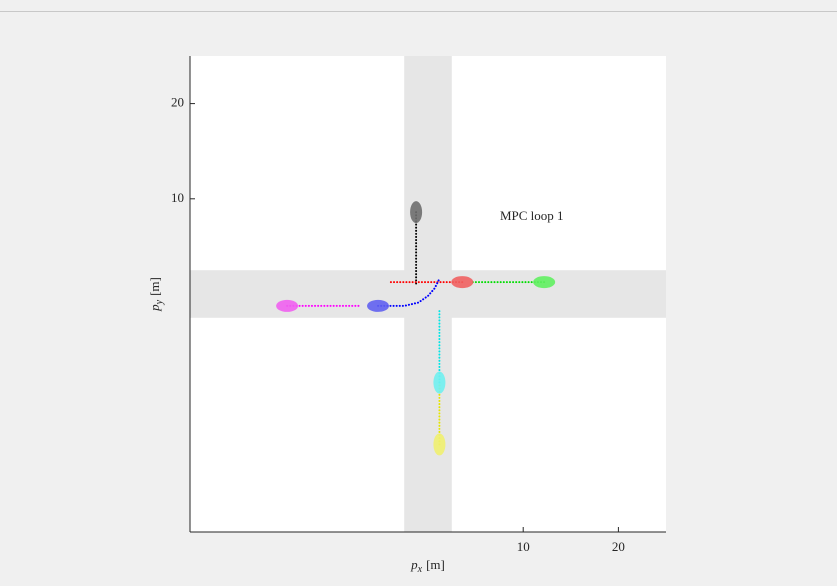 The width and height of the screenshot is (837, 586). I want to click on road-horizontal, so click(428, 294).